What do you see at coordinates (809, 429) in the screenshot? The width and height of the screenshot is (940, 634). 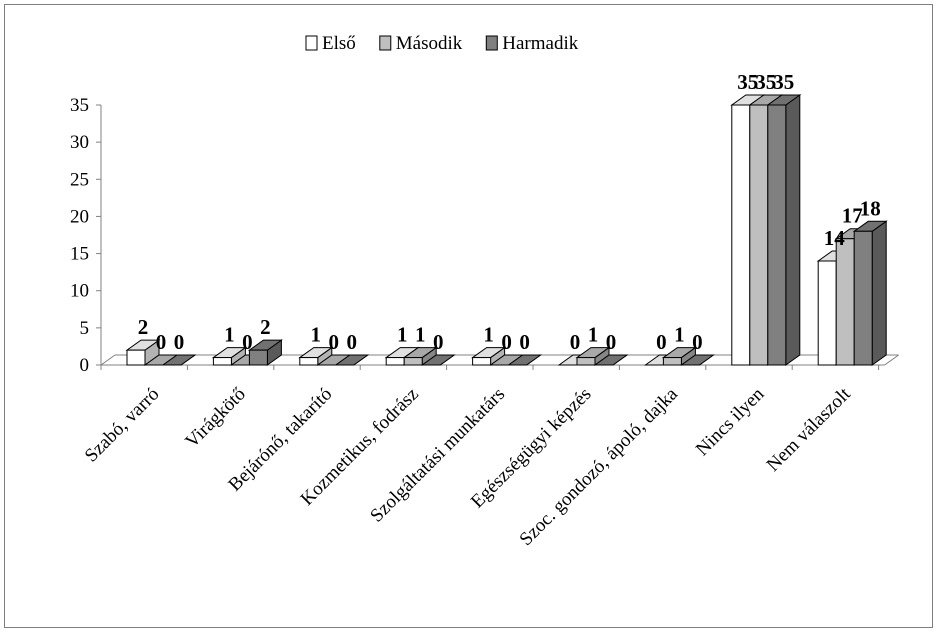 I see `x-category-label: Nem válaszolt` at bounding box center [809, 429].